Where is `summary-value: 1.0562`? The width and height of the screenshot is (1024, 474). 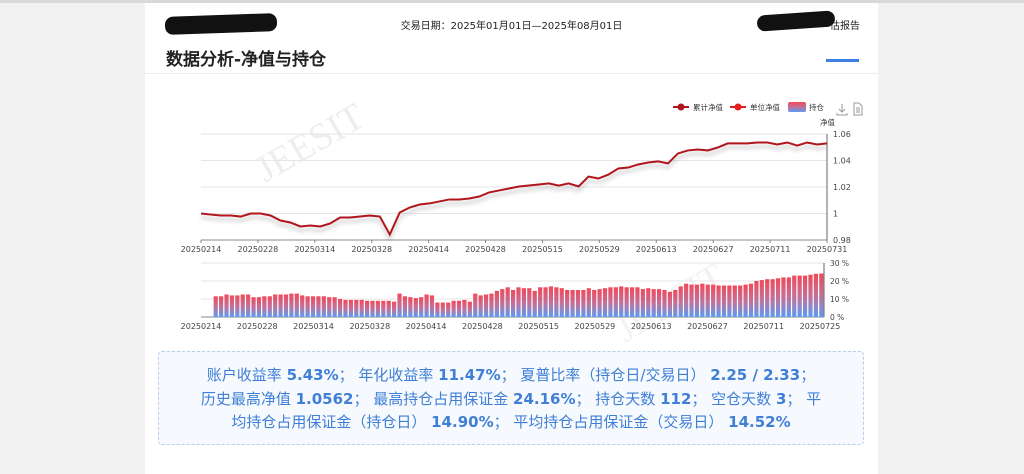 summary-value: 1.0562 is located at coordinates (324, 398).